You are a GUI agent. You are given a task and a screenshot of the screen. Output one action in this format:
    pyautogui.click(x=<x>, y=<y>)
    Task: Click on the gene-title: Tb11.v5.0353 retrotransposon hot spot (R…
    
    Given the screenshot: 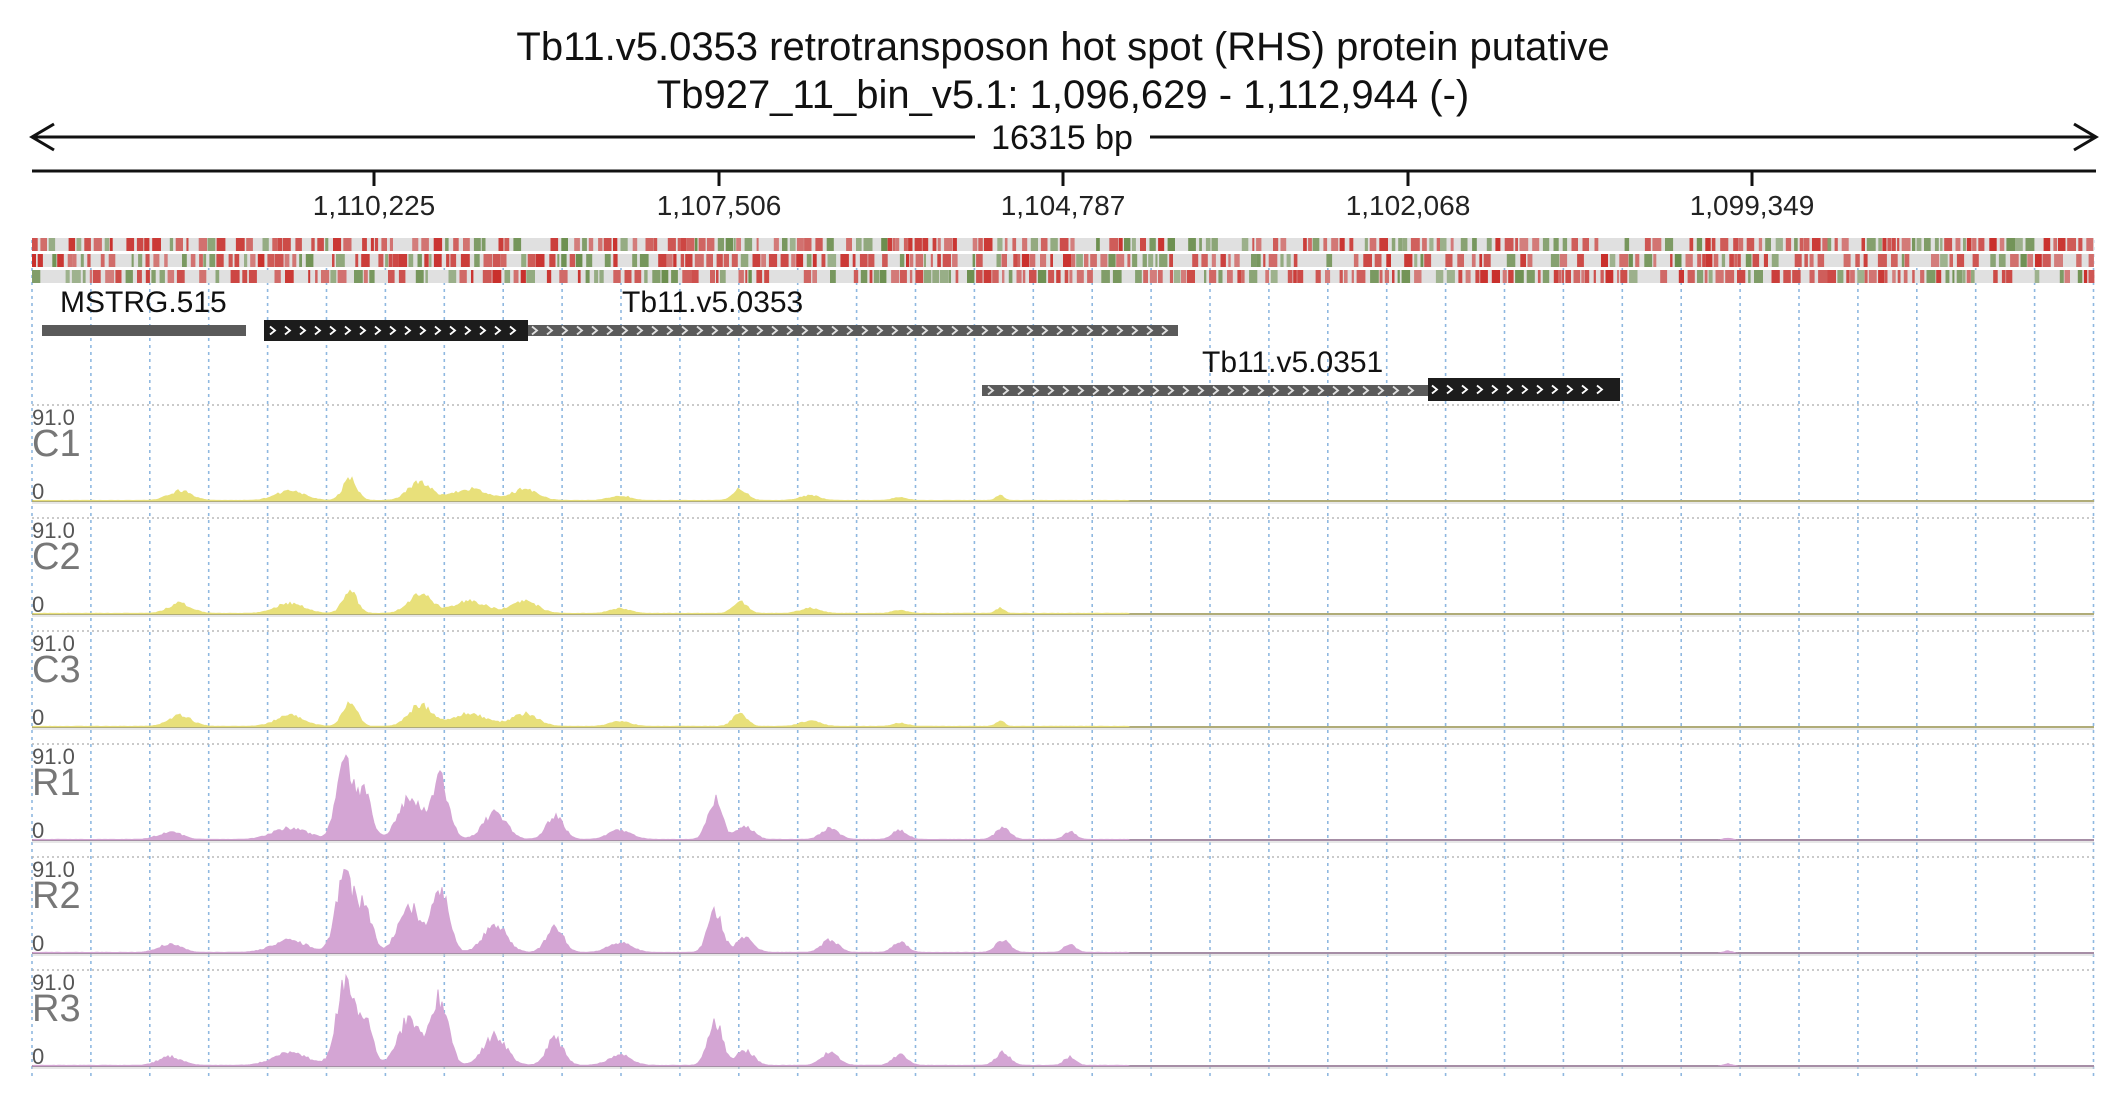 What is the action you would take?
    pyautogui.click(x=1063, y=47)
    